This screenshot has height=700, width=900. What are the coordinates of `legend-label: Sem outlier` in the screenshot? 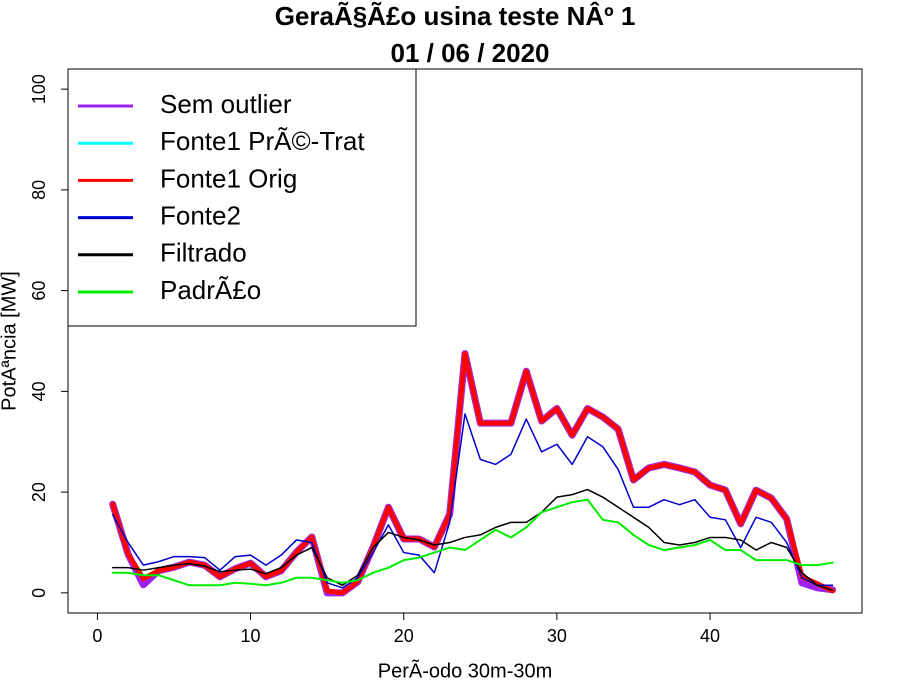 It's located at (226, 104).